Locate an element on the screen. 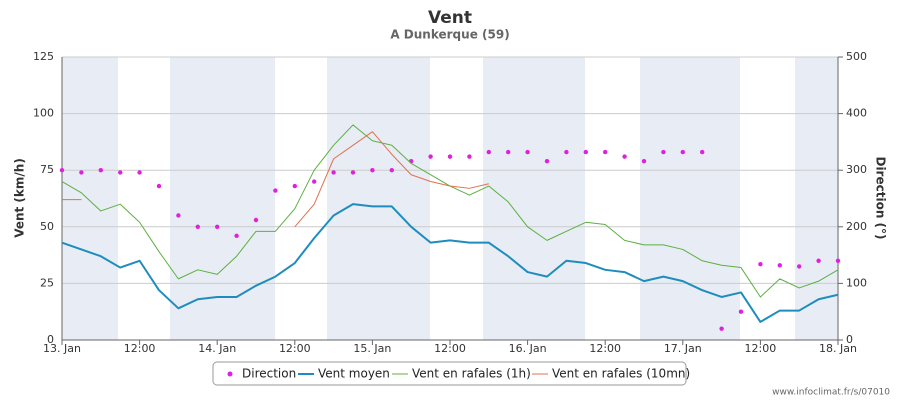 The width and height of the screenshot is (900, 400). legend-symbol is located at coordinates (230, 374).